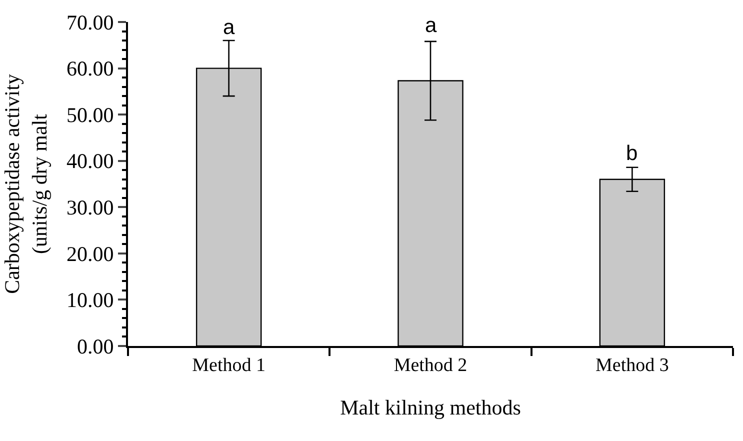 This screenshot has width=743, height=441. Describe the element at coordinates (90, 207) in the screenshot. I see `y-tick-label: 30.00` at that location.